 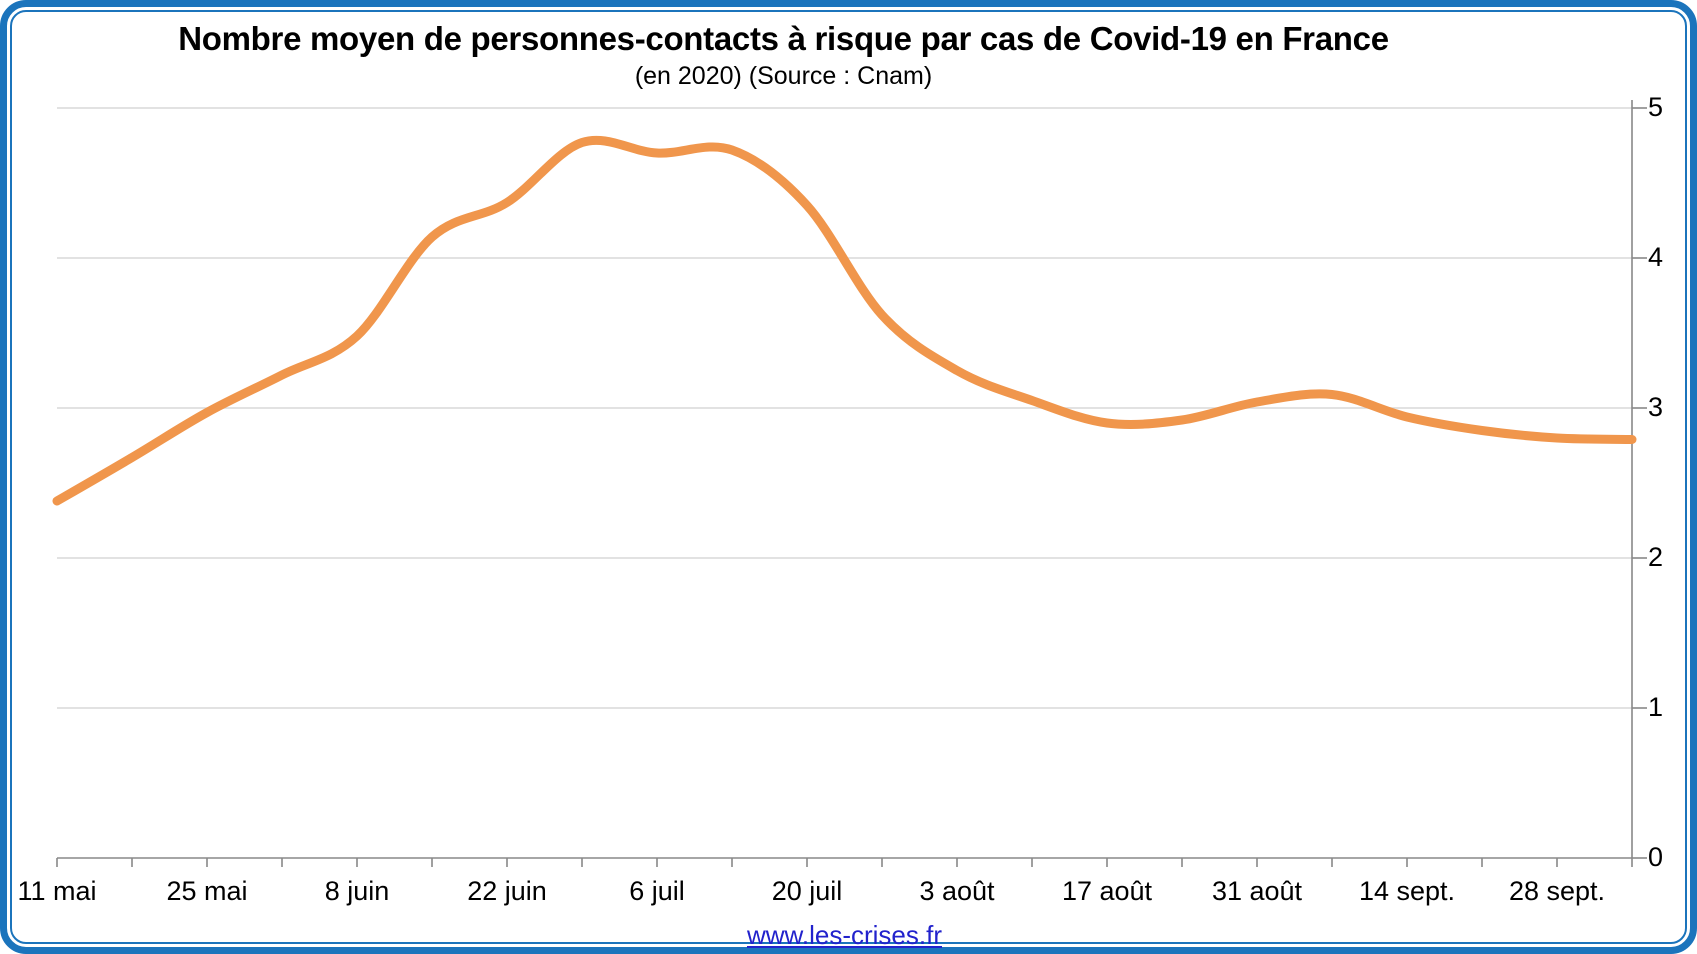 What do you see at coordinates (1656, 256) in the screenshot?
I see `y-tick-label: 4` at bounding box center [1656, 256].